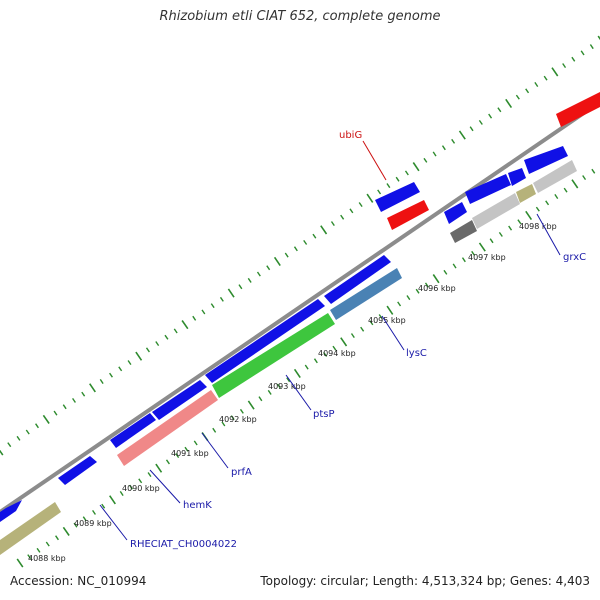  What do you see at coordinates (238, 419) in the screenshot?
I see `tick-label: 4092 kbp` at bounding box center [238, 419].